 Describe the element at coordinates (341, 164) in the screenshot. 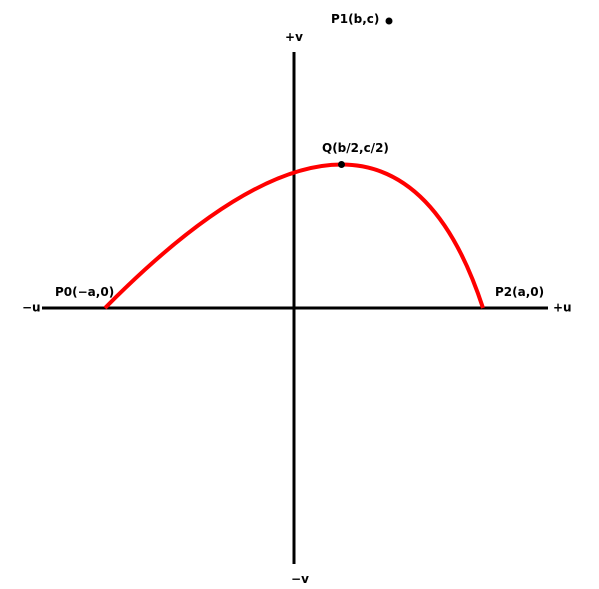

I see `q-point` at that location.